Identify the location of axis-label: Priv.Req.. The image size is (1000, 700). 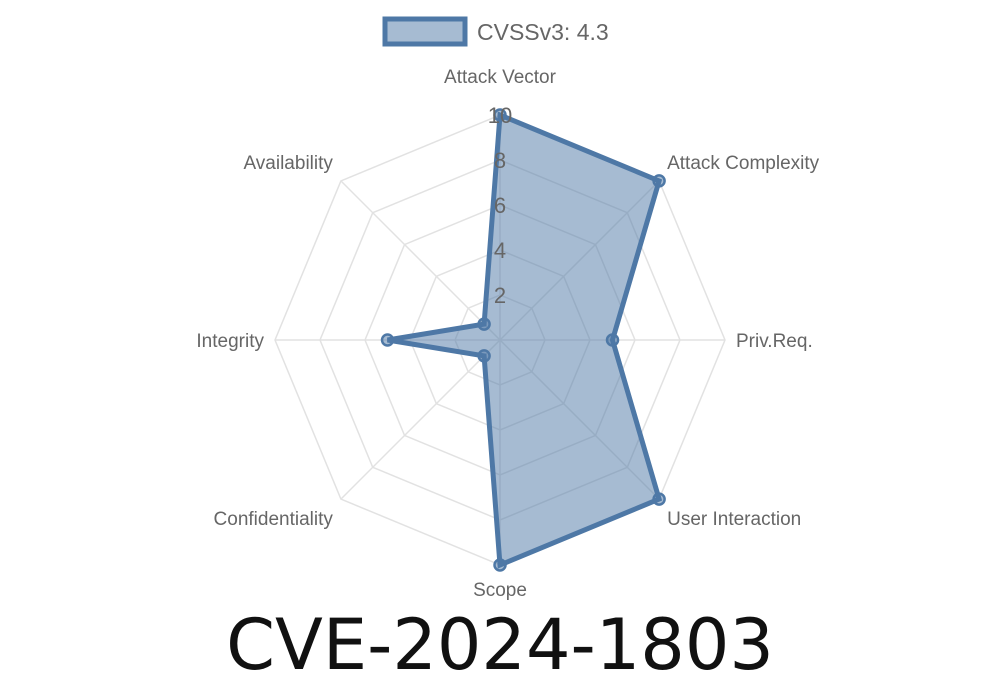
(774, 341).